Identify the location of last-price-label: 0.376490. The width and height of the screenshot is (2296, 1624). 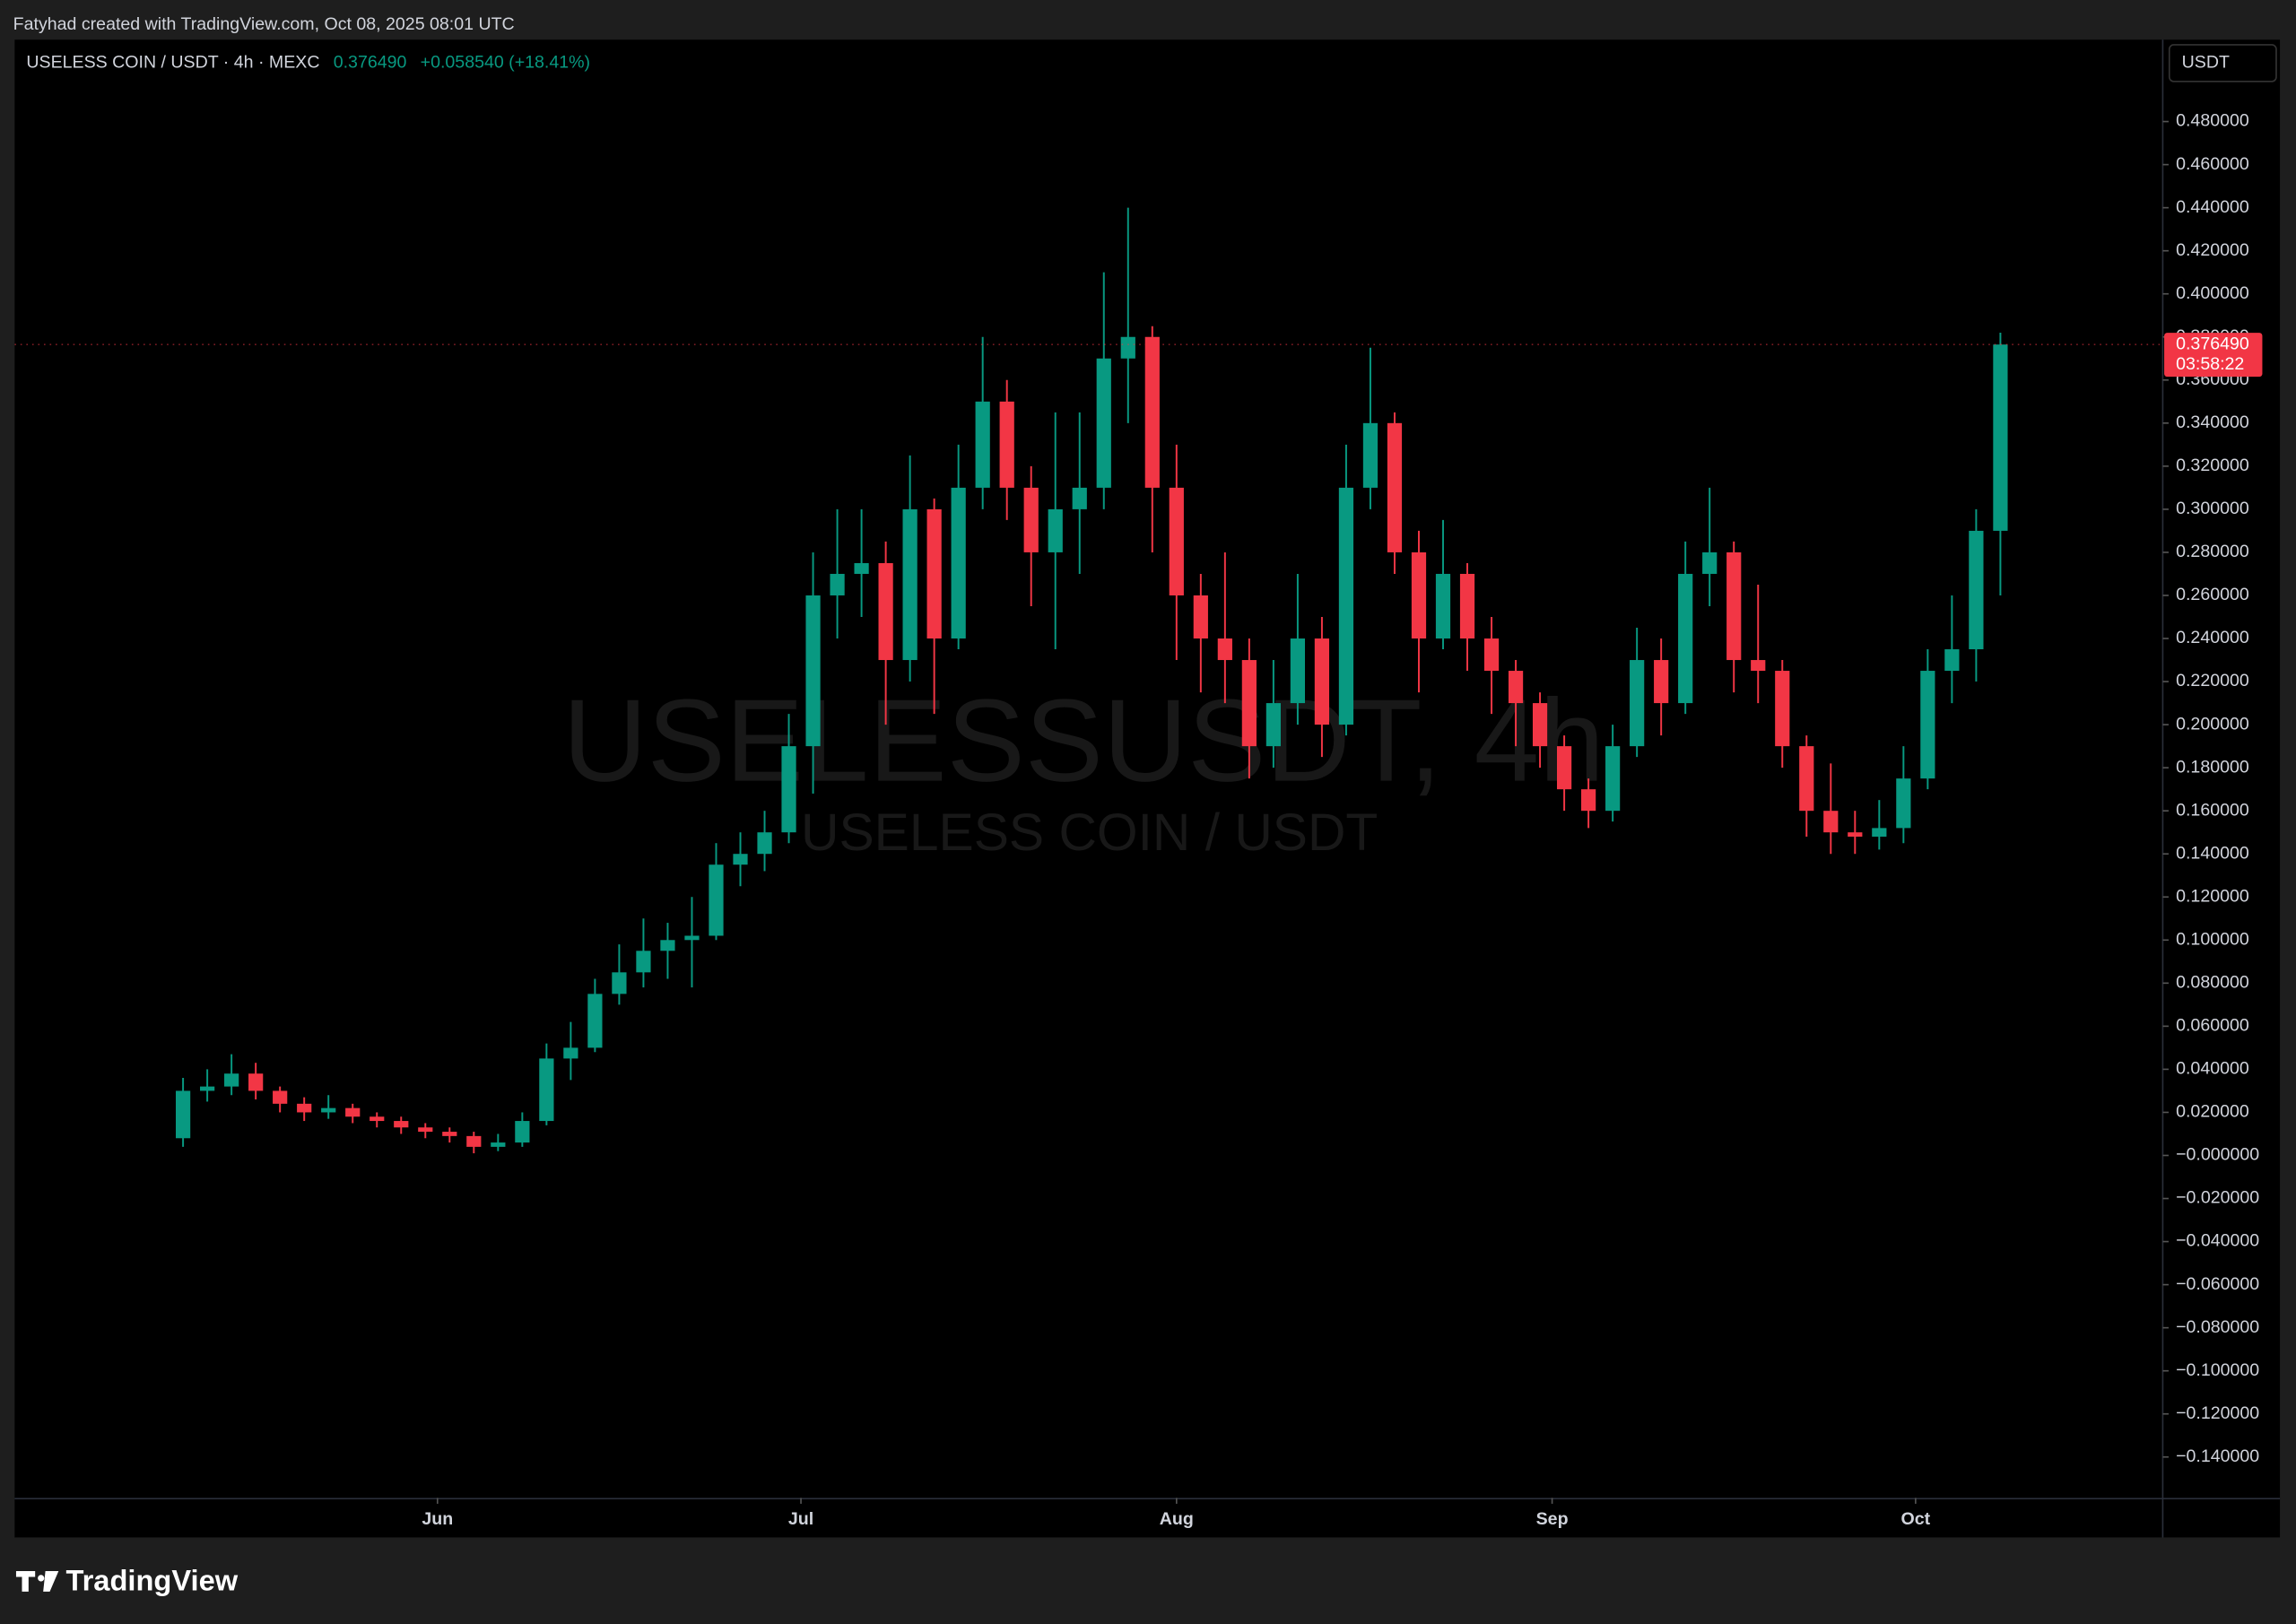
(2212, 343).